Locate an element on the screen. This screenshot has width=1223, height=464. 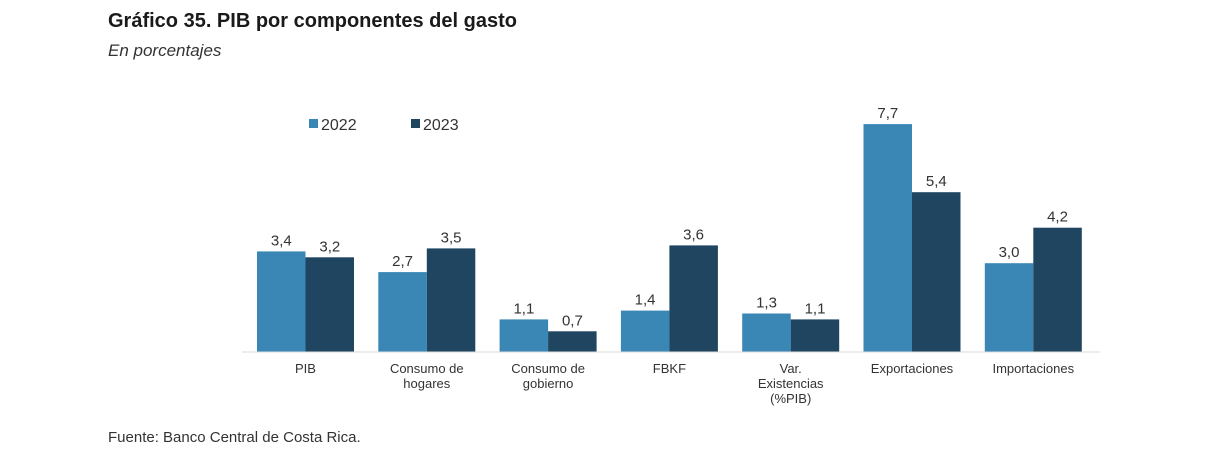
category-label-2: gobierno is located at coordinates (548, 383).